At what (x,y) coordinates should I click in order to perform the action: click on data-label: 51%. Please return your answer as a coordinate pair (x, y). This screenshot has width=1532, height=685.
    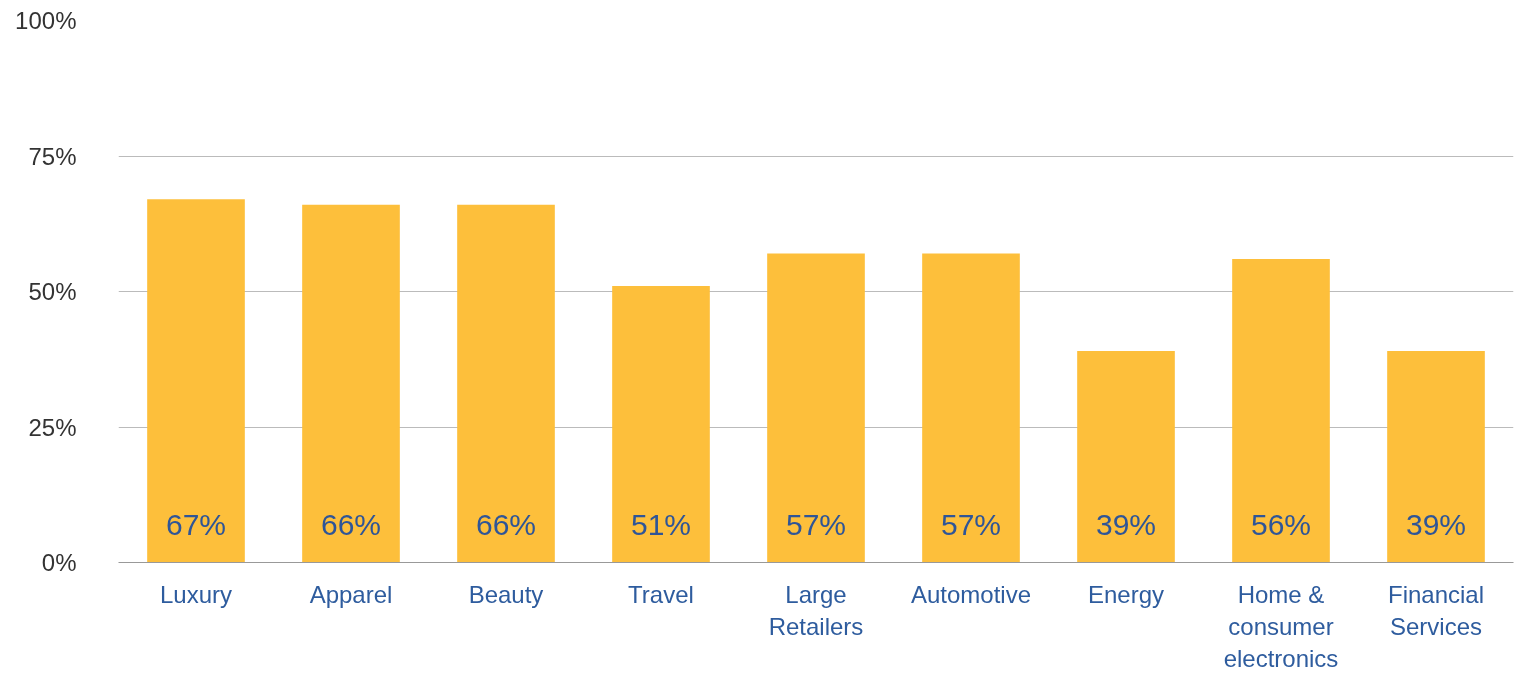
    Looking at the image, I should click on (661, 524).